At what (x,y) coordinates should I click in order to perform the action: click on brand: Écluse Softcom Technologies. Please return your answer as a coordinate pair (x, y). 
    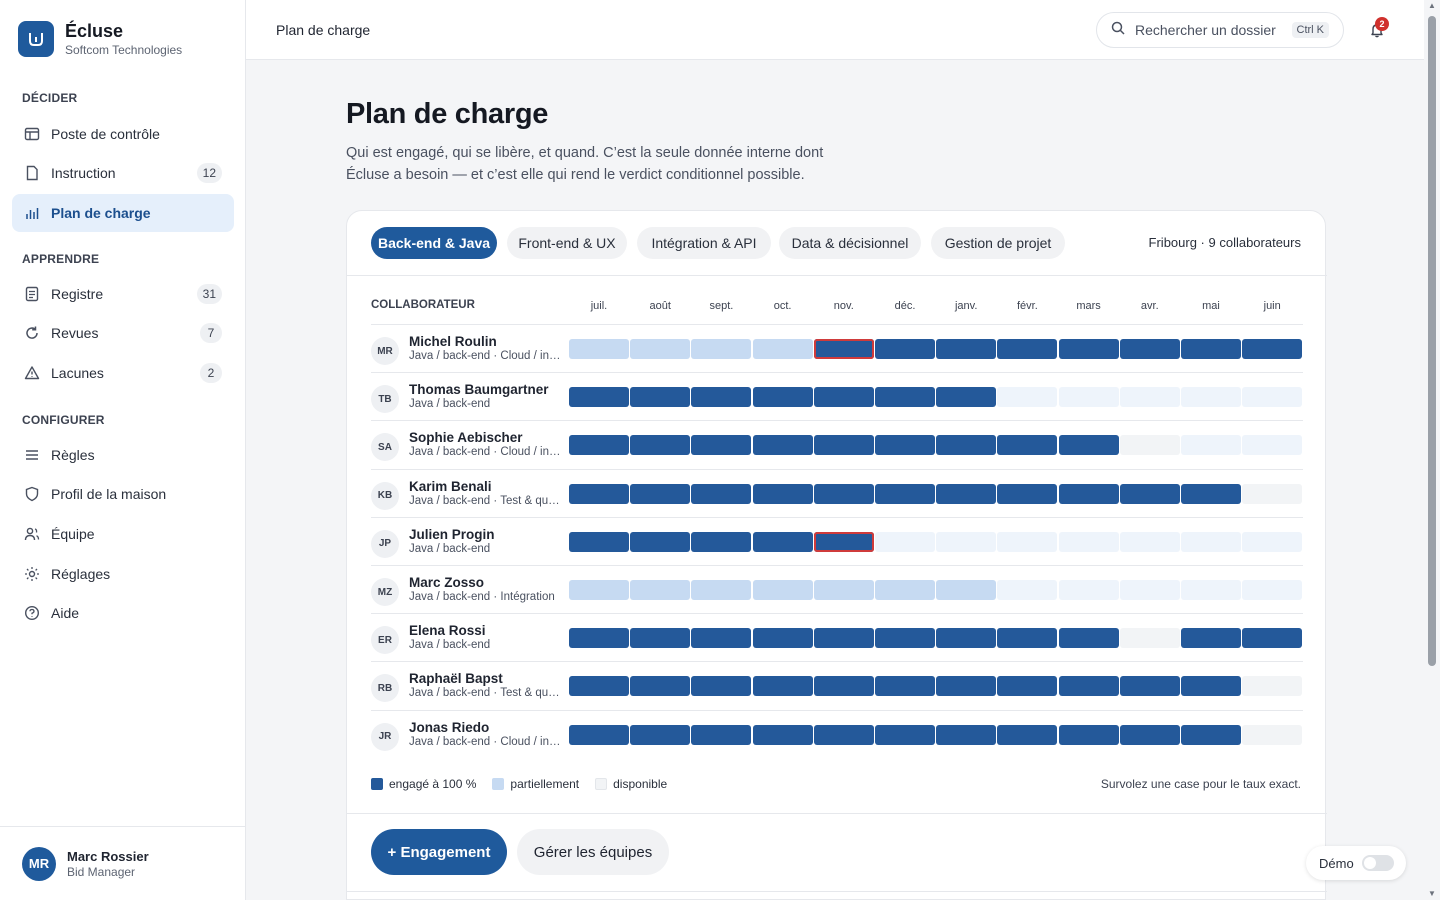
    Looking at the image, I should click on (122, 30).